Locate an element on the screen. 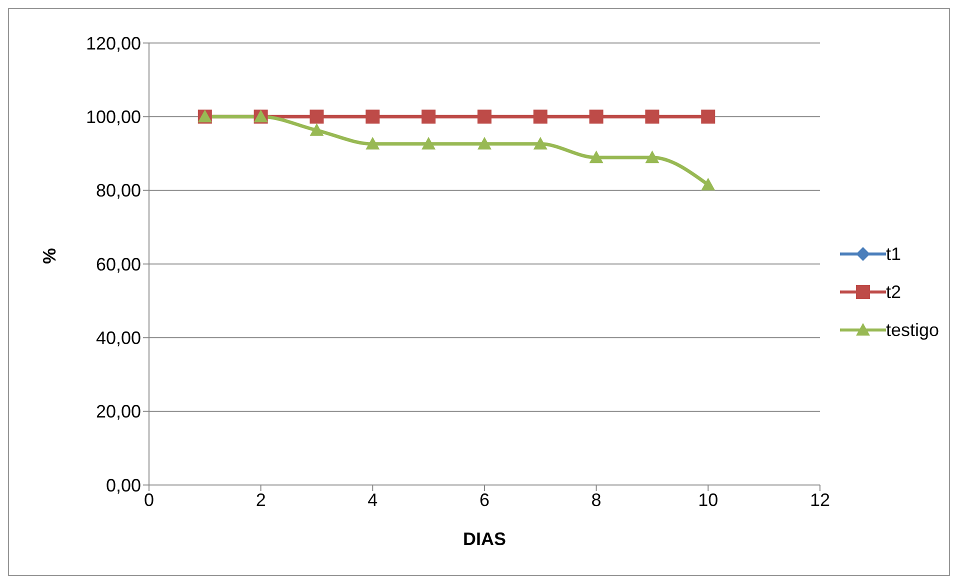 Image resolution: width=958 pixels, height=582 pixels. y-tick-label: 60,00 is located at coordinates (118, 264).